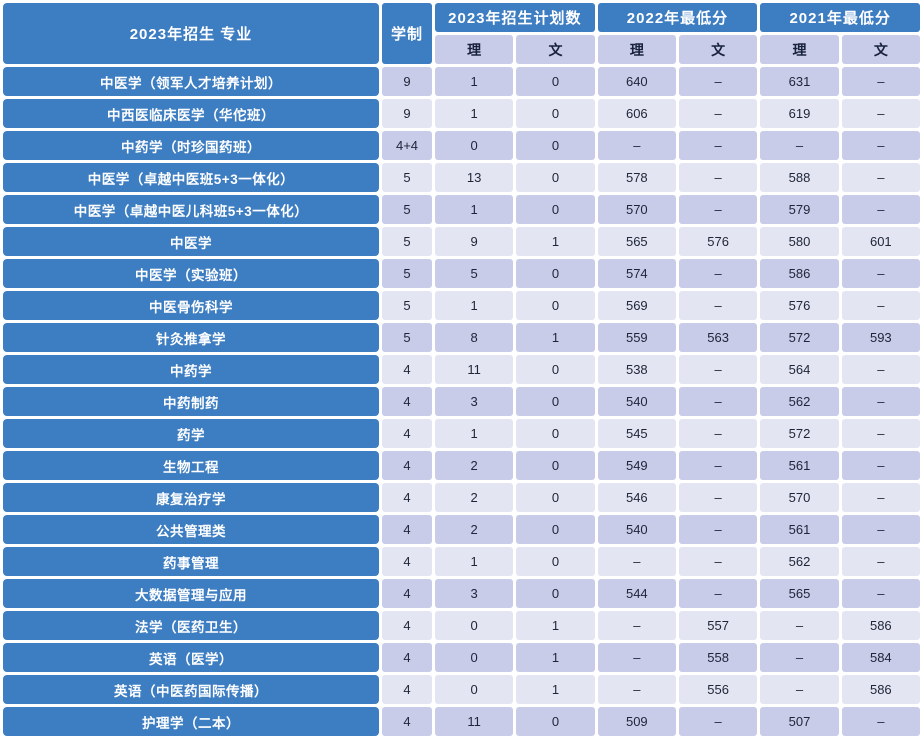 This screenshot has height=745, width=923. I want to click on table-row: 英语（中医药国际传播） 4 0 1–556–586, so click(461, 689).